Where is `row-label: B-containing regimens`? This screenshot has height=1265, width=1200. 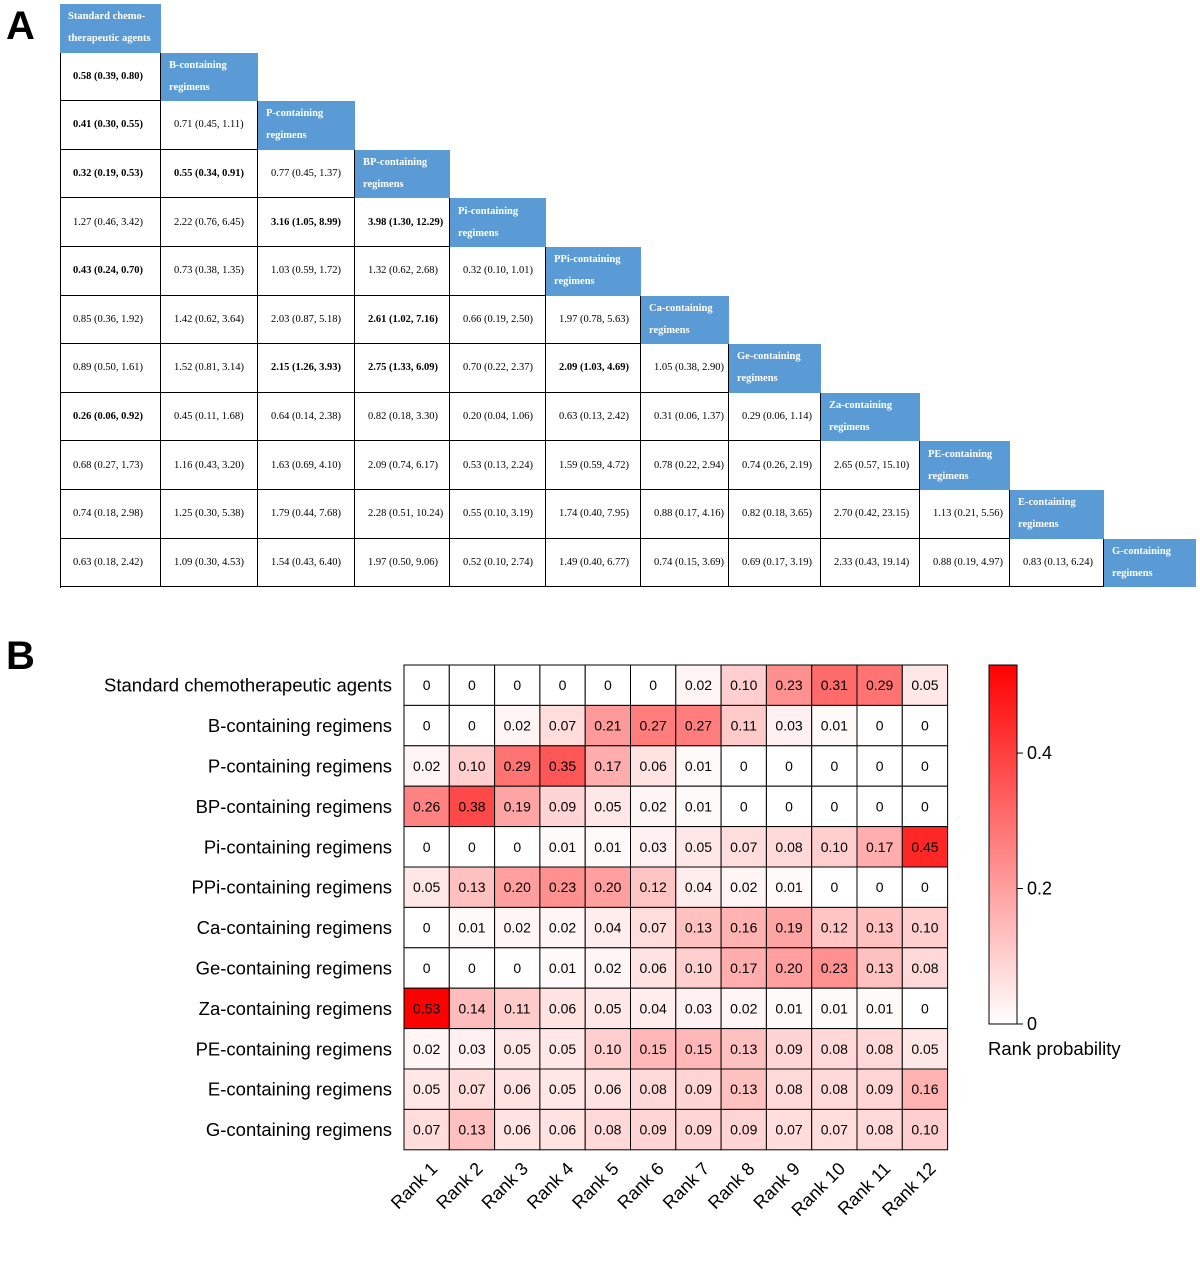 row-label: B-containing regimens is located at coordinates (300, 725).